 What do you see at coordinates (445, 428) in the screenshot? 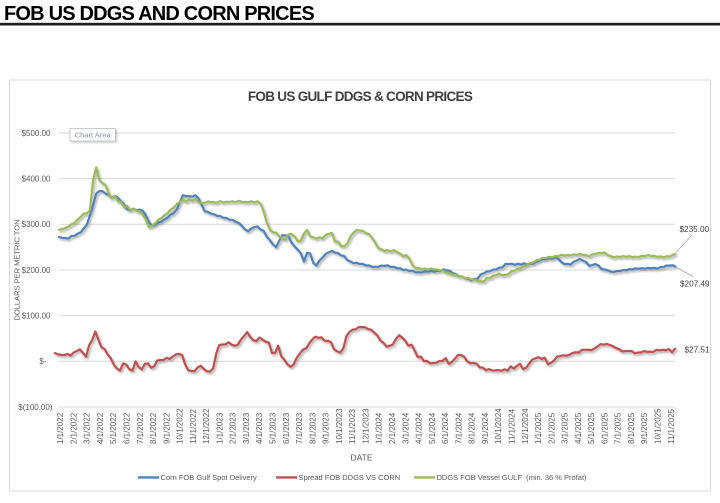
I see `svg-text: 6/1/2024` at bounding box center [445, 428].